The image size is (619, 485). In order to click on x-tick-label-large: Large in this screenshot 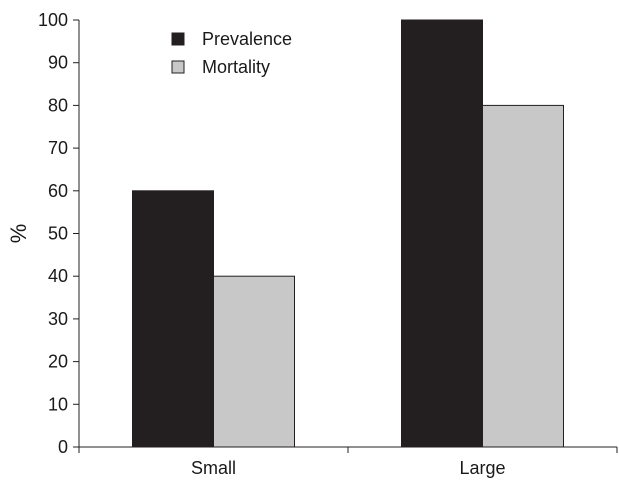, I will do `click(482, 468)`.